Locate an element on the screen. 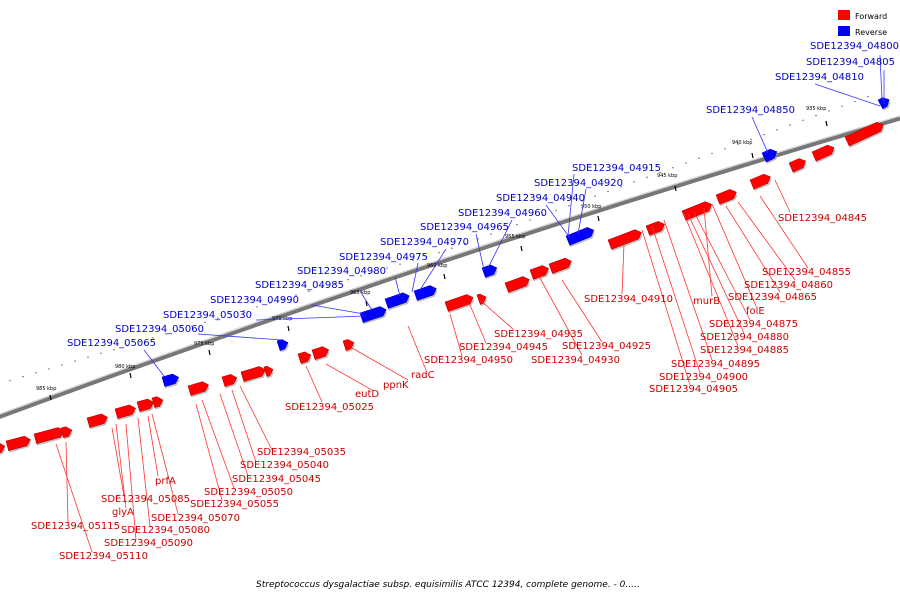 Image resolution: width=900 pixels, height=600 pixels. gene-label: SDE12394_05050 is located at coordinates (248, 492).